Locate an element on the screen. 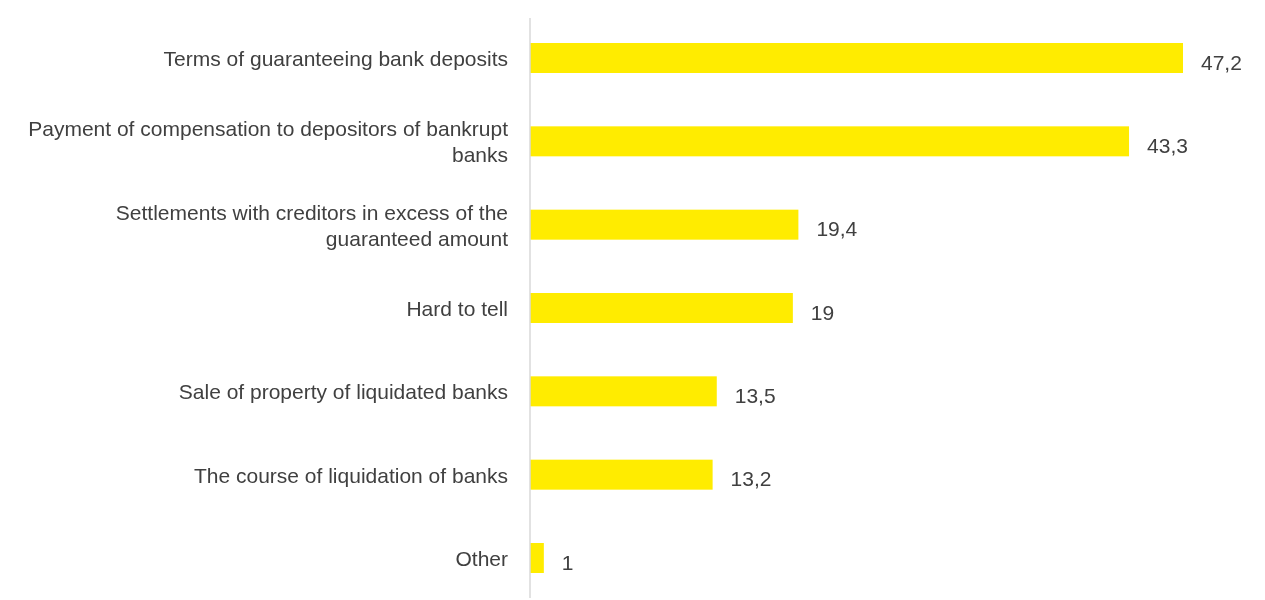  y-tick-label: Other is located at coordinates (481, 558).